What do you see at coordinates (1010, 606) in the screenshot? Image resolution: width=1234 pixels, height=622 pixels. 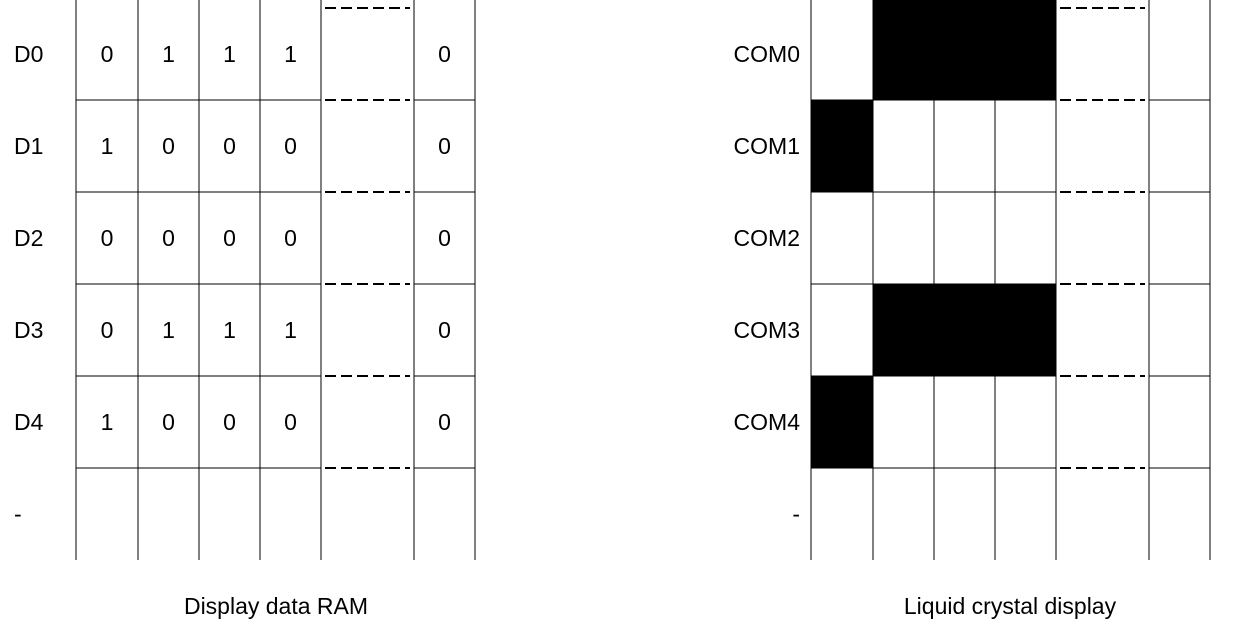 I see `liquid-crystal-display-caption: Liquid crystal display` at bounding box center [1010, 606].